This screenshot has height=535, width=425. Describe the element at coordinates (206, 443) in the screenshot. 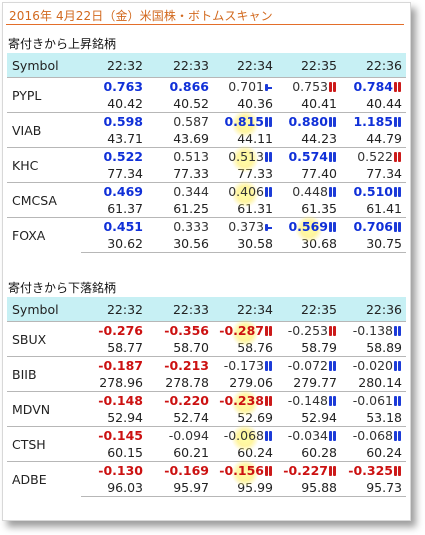

I see `table-row: CTSH -0.145 -0.094 -0.068 -0.034 -0.068` at that location.